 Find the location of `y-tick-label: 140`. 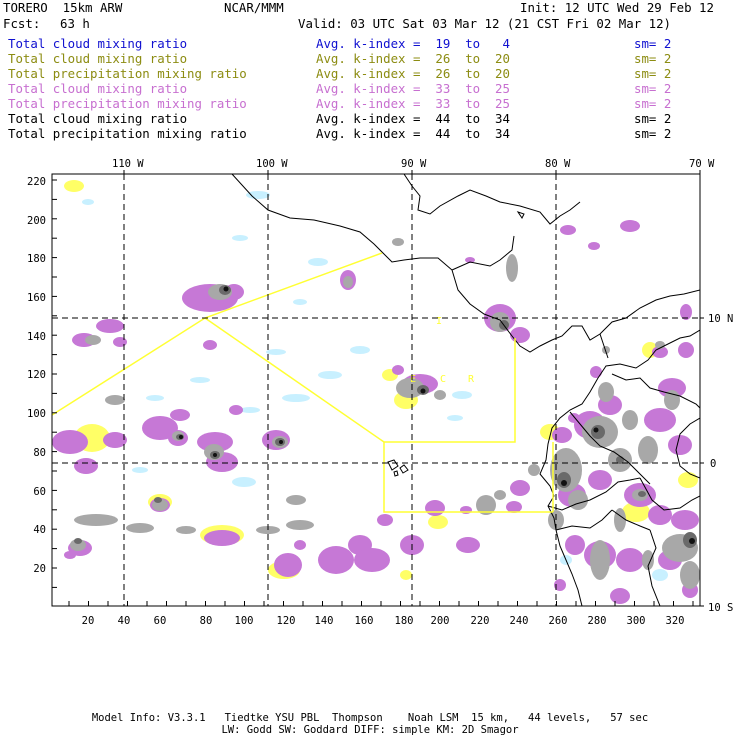

y-tick-label: 140 is located at coordinates (36, 337).